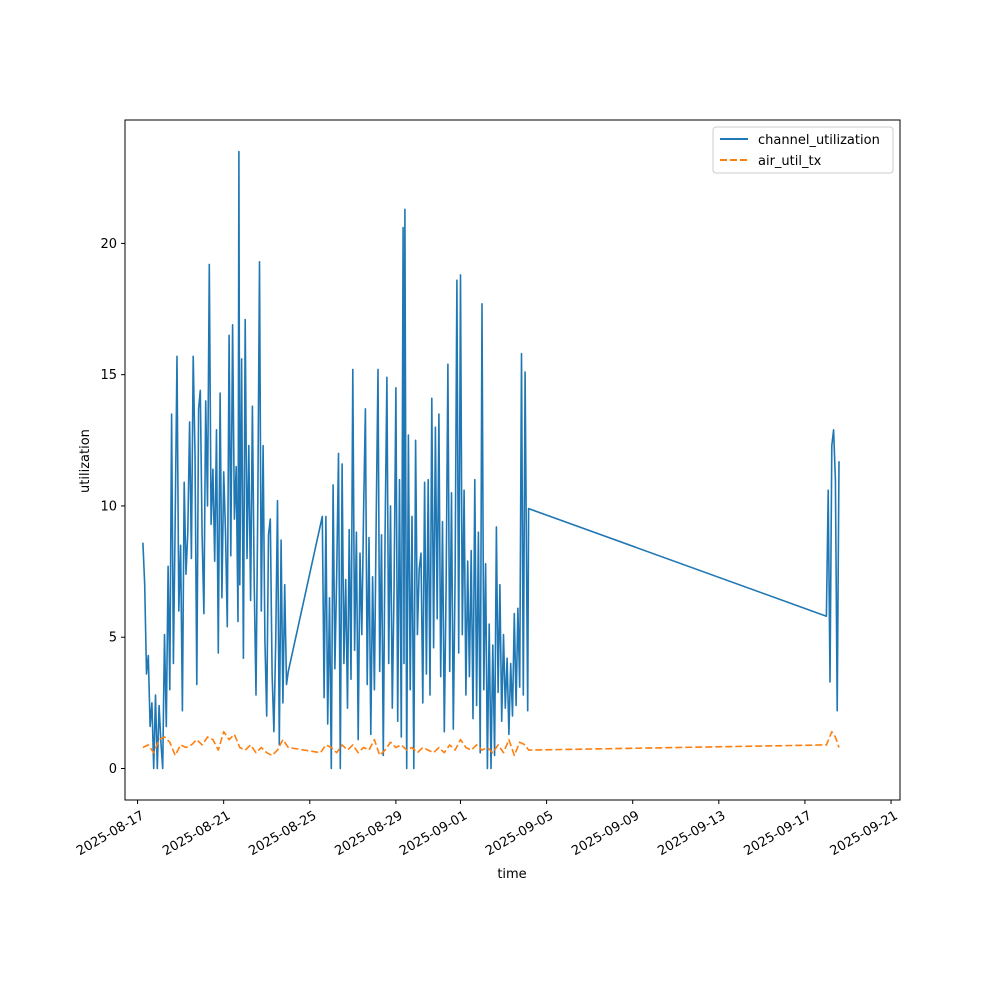 The height and width of the screenshot is (1000, 1000). I want to click on y-tick-label: 15, so click(108, 375).